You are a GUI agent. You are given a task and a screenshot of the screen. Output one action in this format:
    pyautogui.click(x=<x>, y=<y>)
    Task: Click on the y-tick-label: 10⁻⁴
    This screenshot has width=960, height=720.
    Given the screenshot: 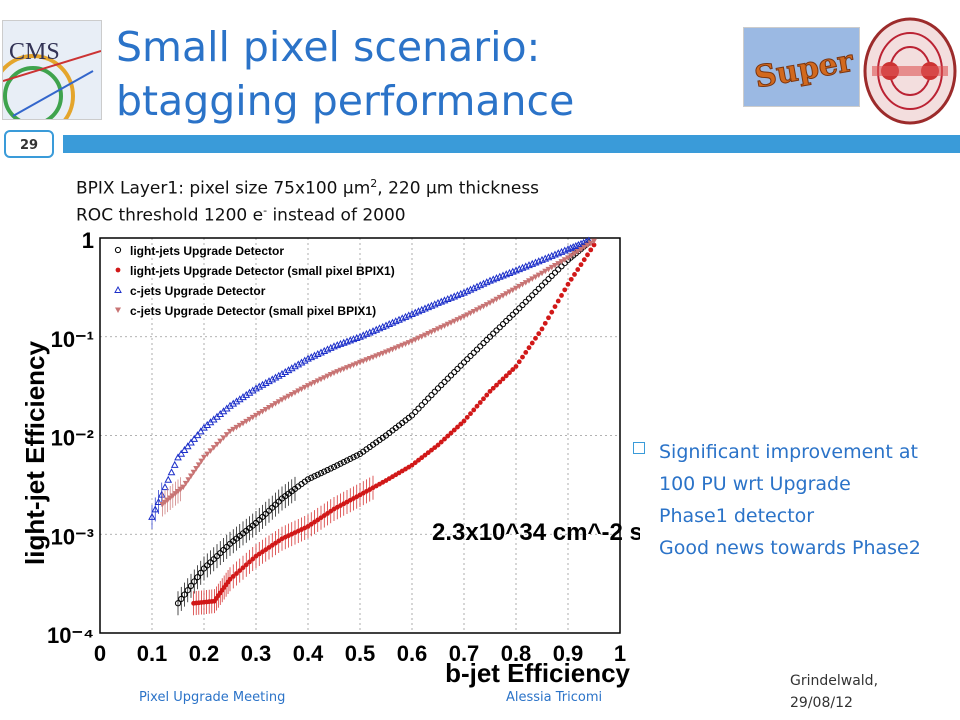 What is the action you would take?
    pyautogui.click(x=70, y=635)
    